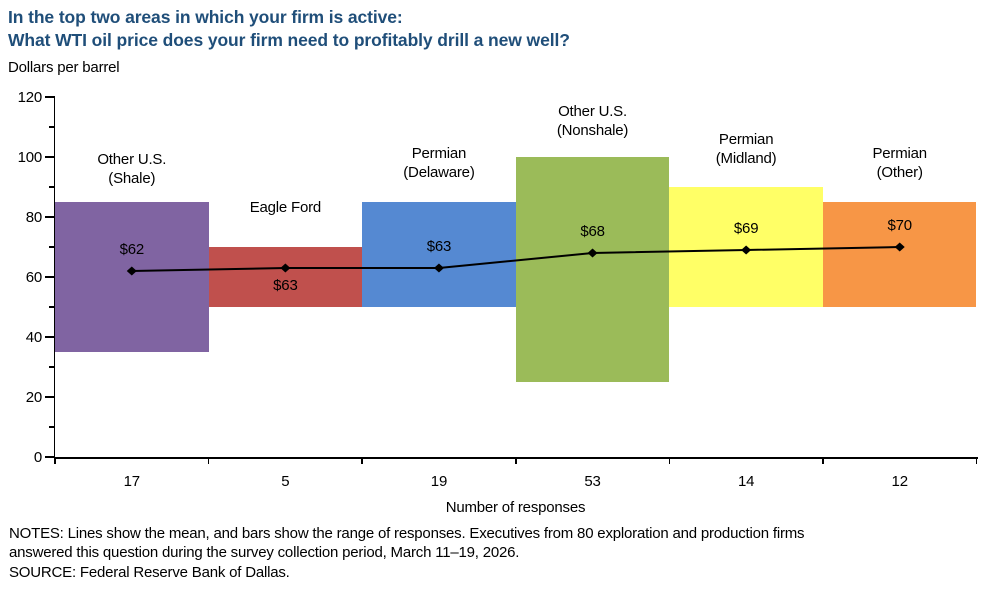  I want to click on y-axis-line, so click(54, 278).